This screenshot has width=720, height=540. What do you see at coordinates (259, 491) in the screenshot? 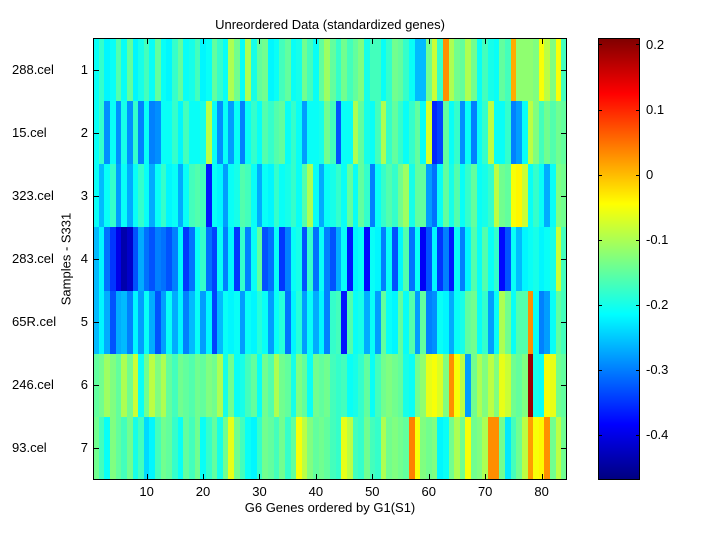
I see `x-tick-label: 30` at bounding box center [259, 491].